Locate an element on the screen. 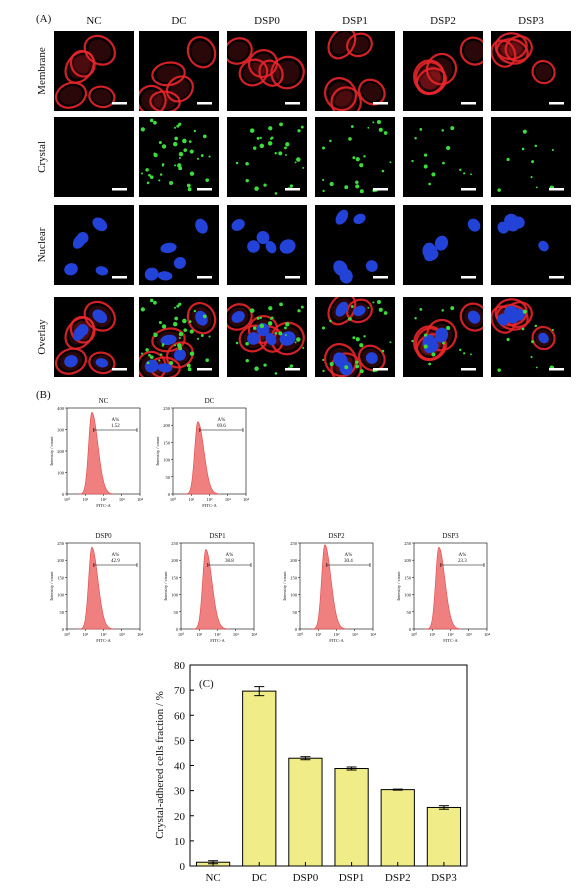 This screenshot has width=587, height=888. histogram-title: DC is located at coordinates (210, 401).